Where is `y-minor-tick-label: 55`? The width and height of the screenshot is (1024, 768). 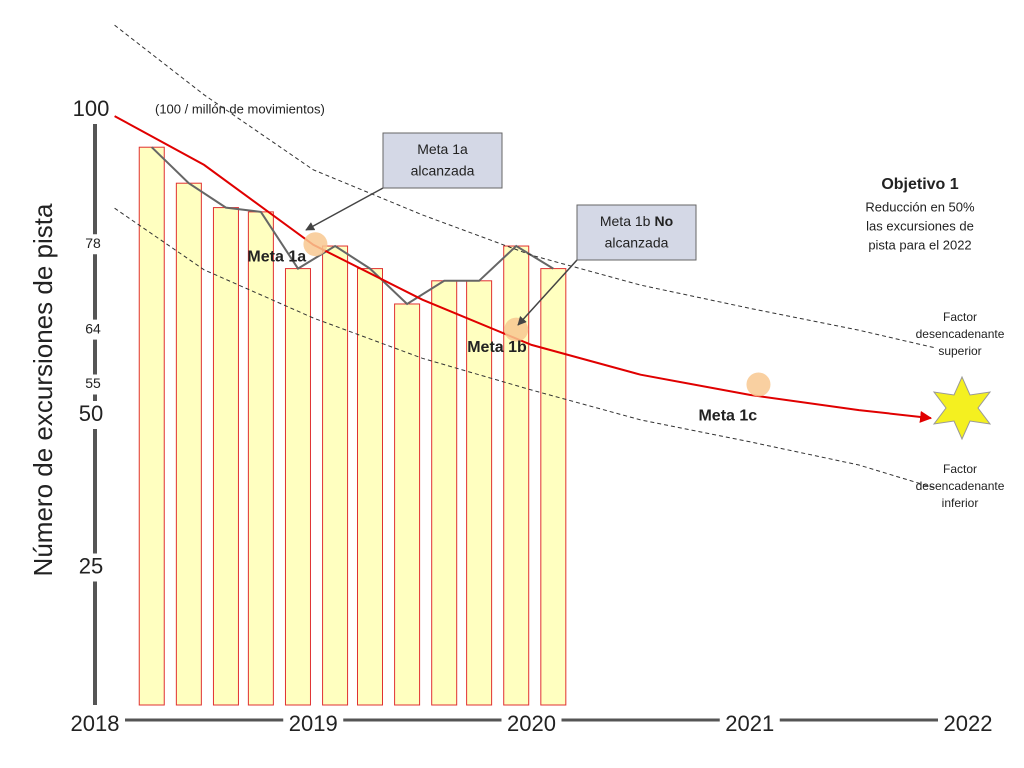
y-minor-tick-label: 55 is located at coordinates (93, 383).